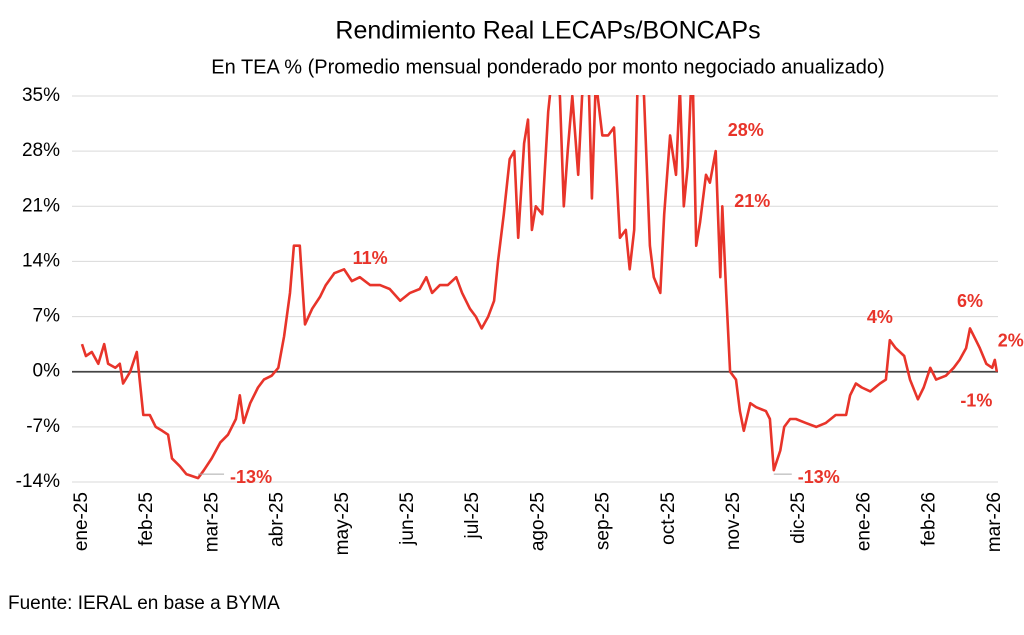  I want to click on x-tick-label: mar-26, so click(994, 522).